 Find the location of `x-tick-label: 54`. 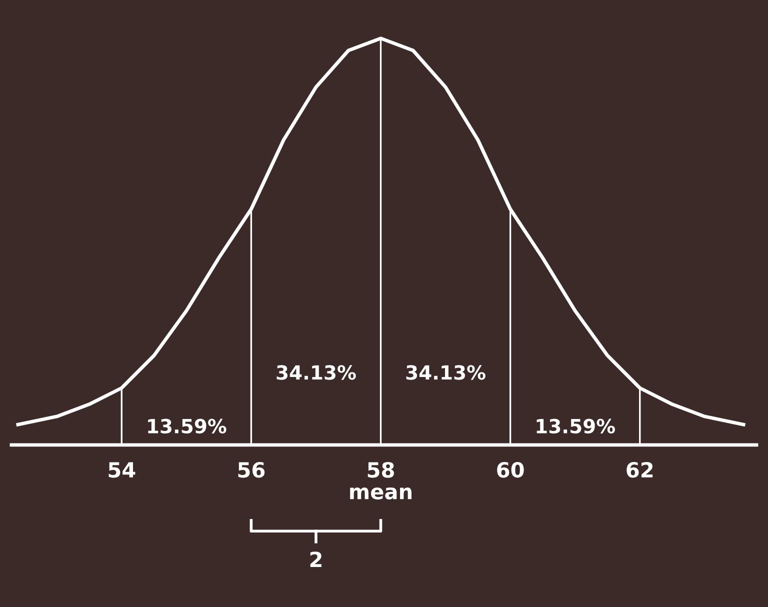

x-tick-label: 54 is located at coordinates (122, 470).